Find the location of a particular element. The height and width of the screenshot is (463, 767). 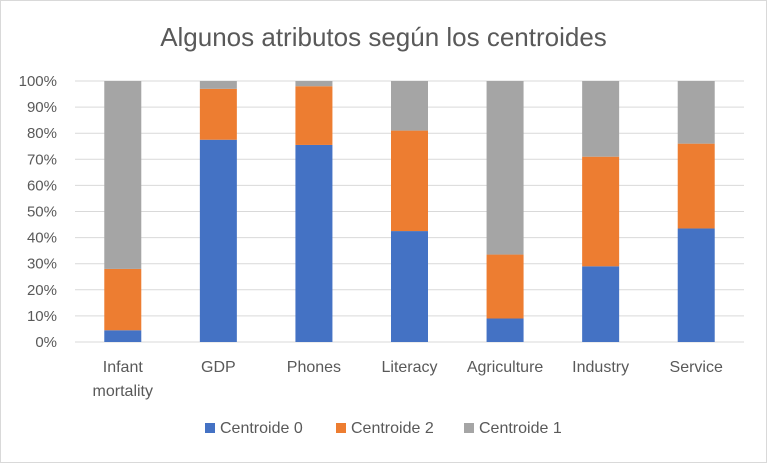

y-tick-label: 60% is located at coordinates (42, 185).